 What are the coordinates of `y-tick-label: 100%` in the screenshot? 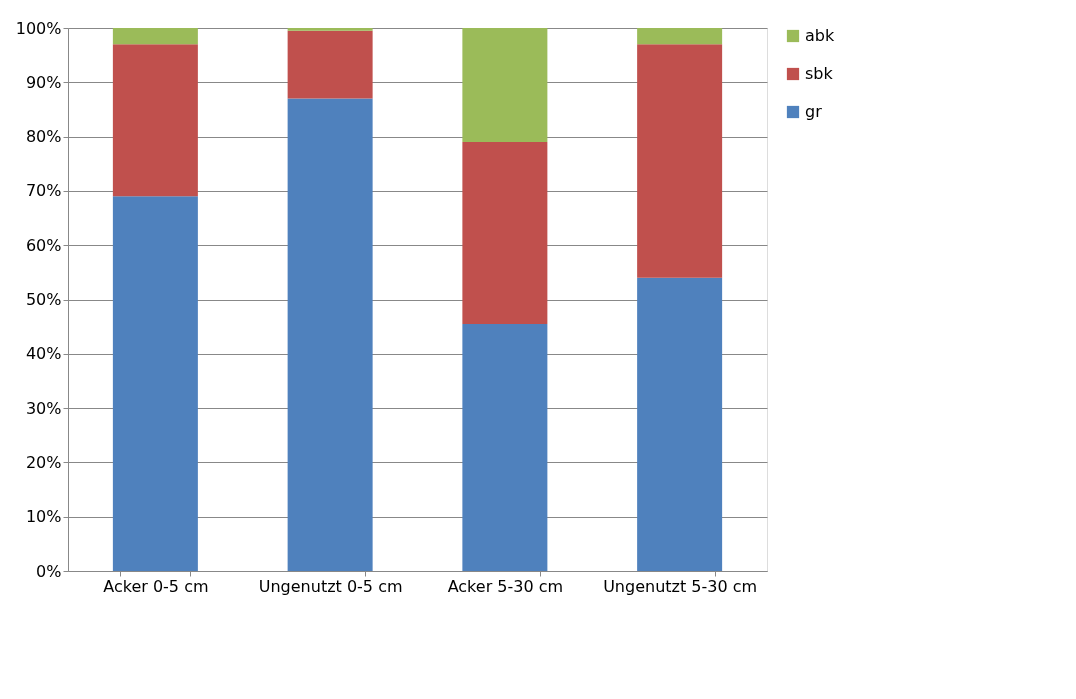 It's located at (38, 28).